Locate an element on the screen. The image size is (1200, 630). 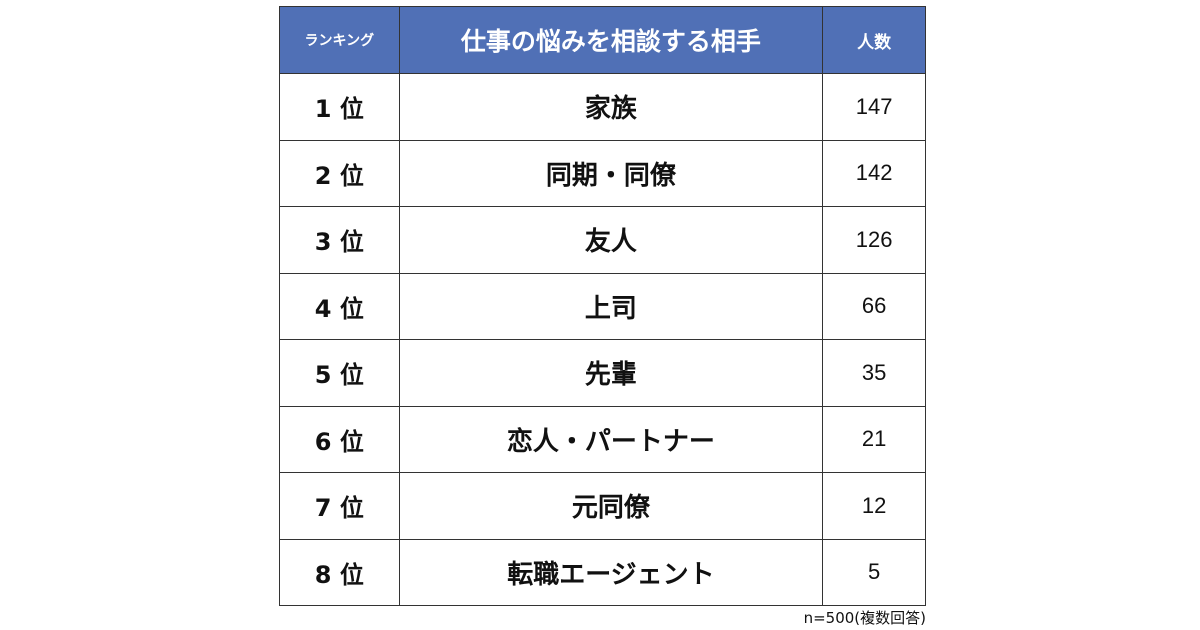
rank-cell: 5 位 is located at coordinates (339, 373).